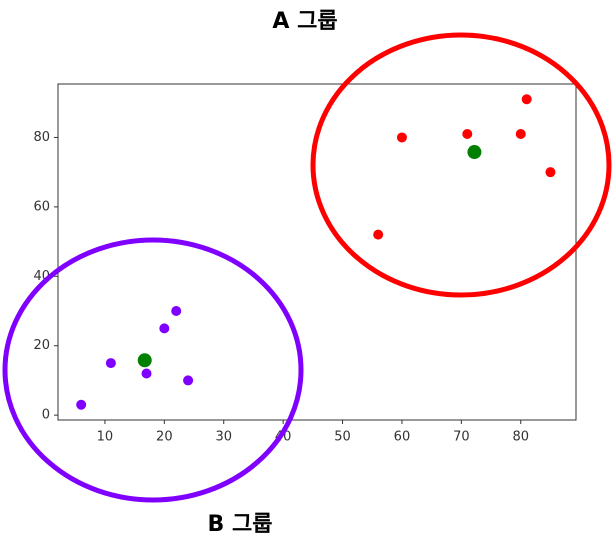 The height and width of the screenshot is (553, 616). I want to click on x-tick-label: 60, so click(402, 437).